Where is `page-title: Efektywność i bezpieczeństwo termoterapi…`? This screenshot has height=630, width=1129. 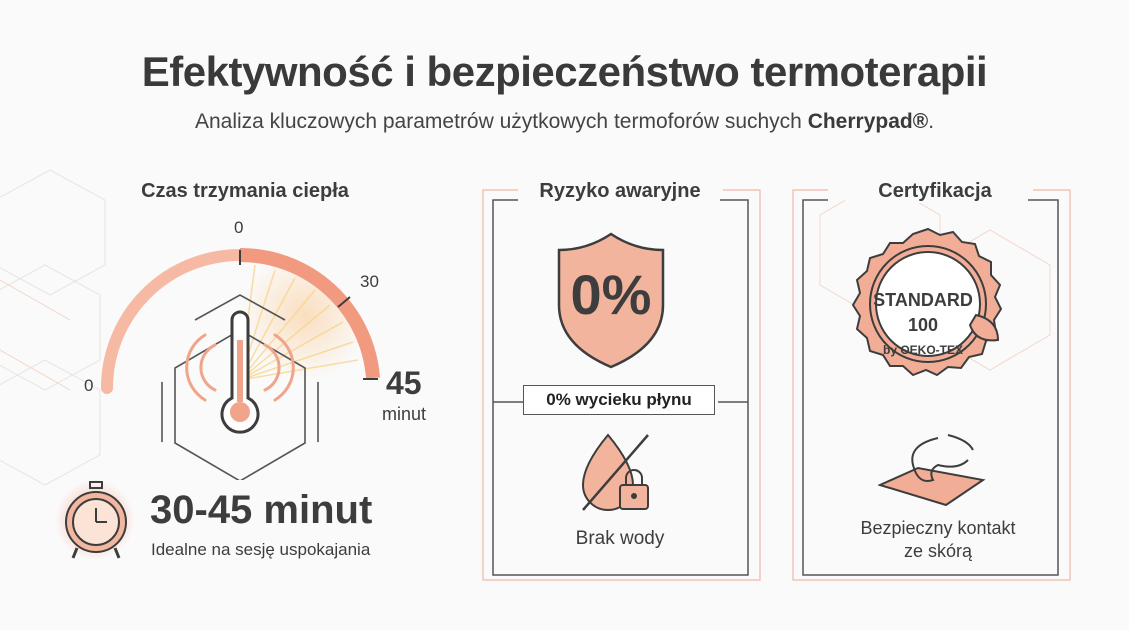 page-title: Efektywność i bezpieczeństwo termoterapi… is located at coordinates (564, 71).